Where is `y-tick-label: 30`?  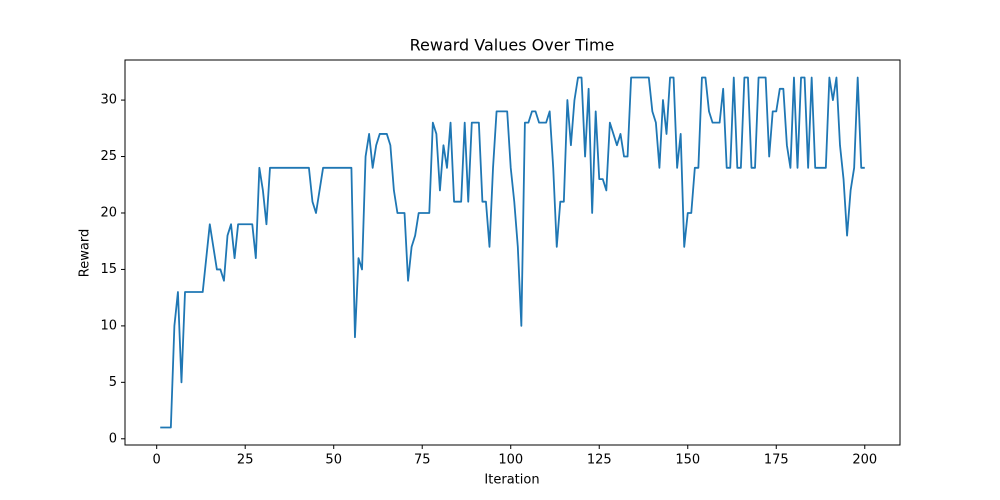 y-tick-label: 30 is located at coordinates (108, 100).